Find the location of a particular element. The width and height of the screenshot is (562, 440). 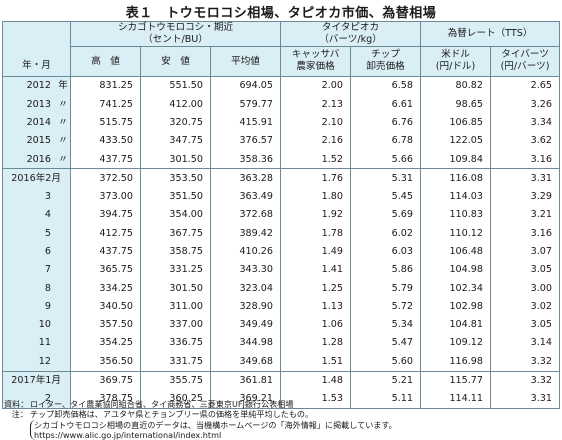

tapioca-chip-cell: 5.66 is located at coordinates (386, 159).